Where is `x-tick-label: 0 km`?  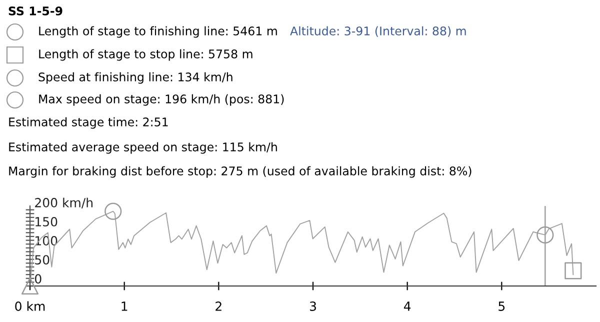
x-tick-label: 0 km is located at coordinates (30, 306).